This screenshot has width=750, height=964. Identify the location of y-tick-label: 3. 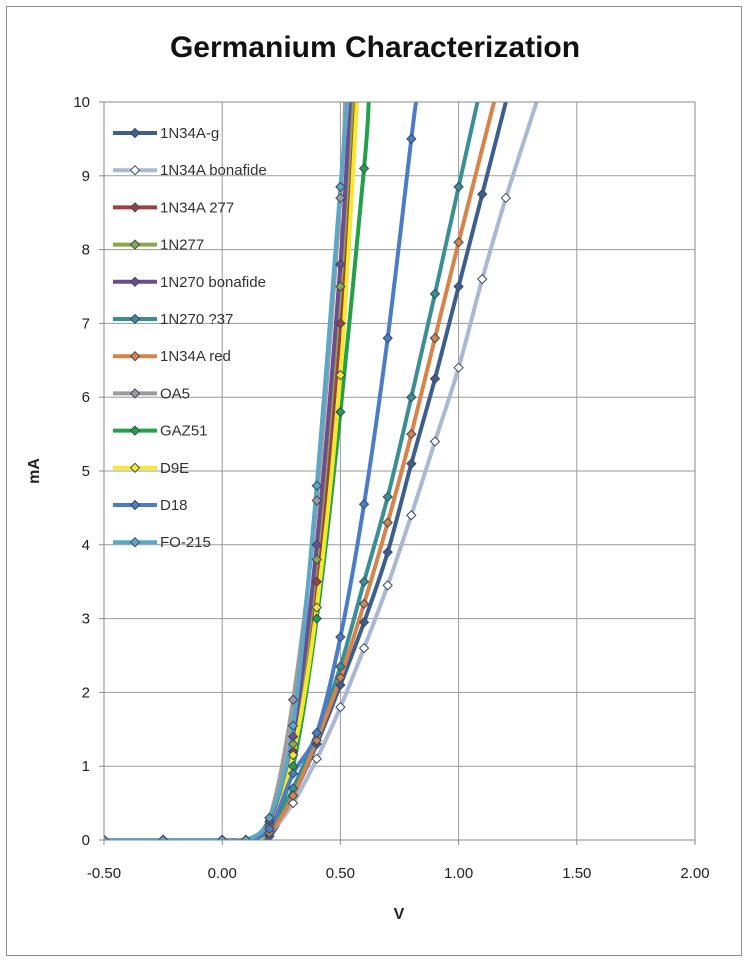
(86, 619).